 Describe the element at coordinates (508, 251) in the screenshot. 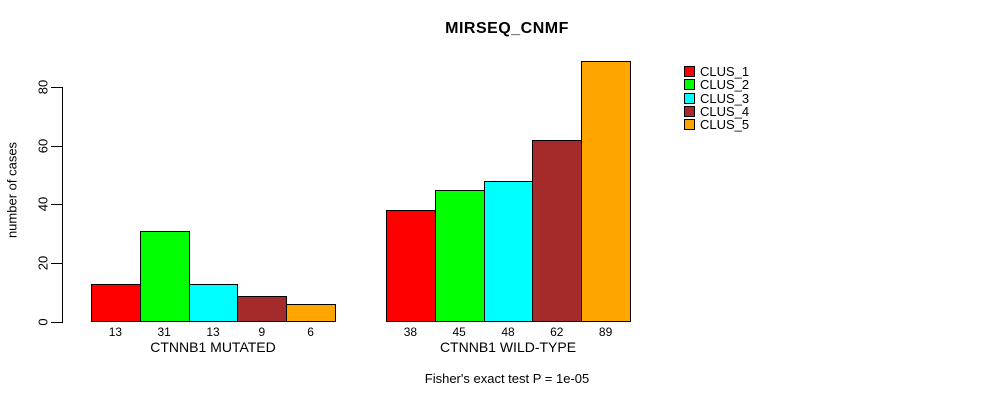

I see `bar-clus_3-group2` at that location.